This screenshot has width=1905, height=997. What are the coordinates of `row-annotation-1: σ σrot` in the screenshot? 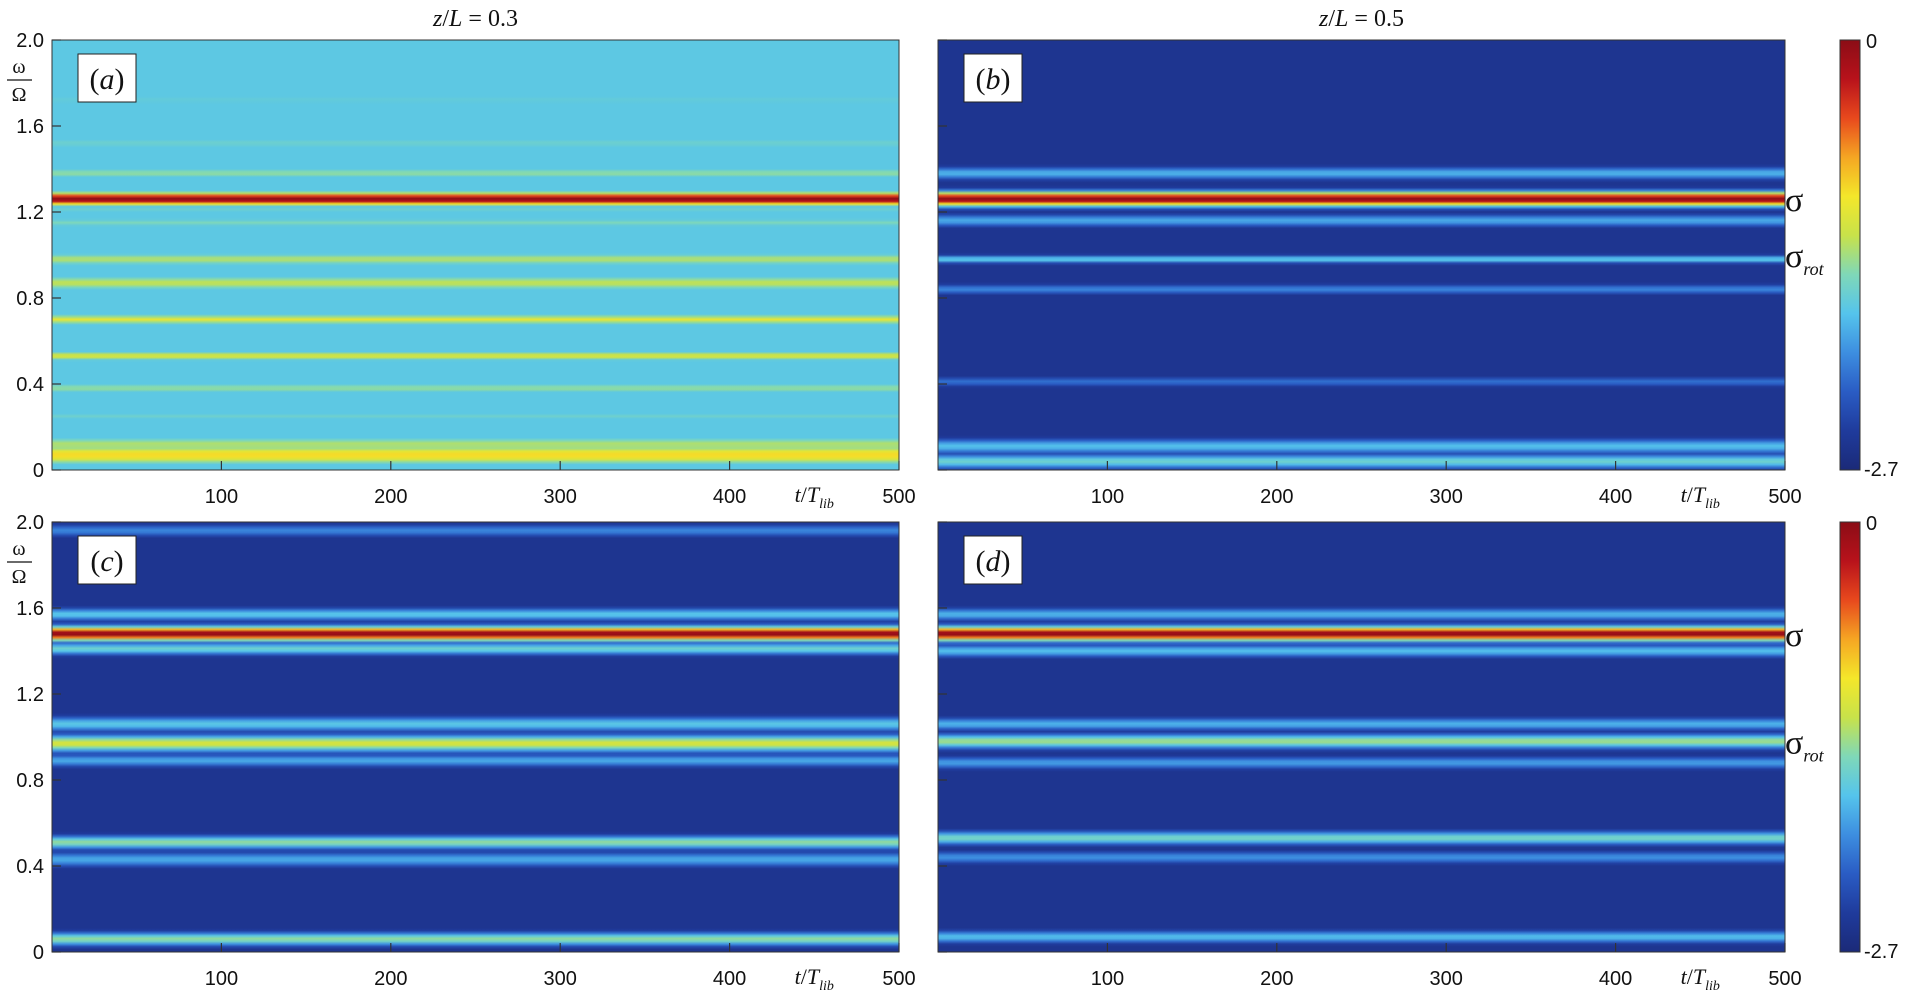 It's located at (1805, 230).